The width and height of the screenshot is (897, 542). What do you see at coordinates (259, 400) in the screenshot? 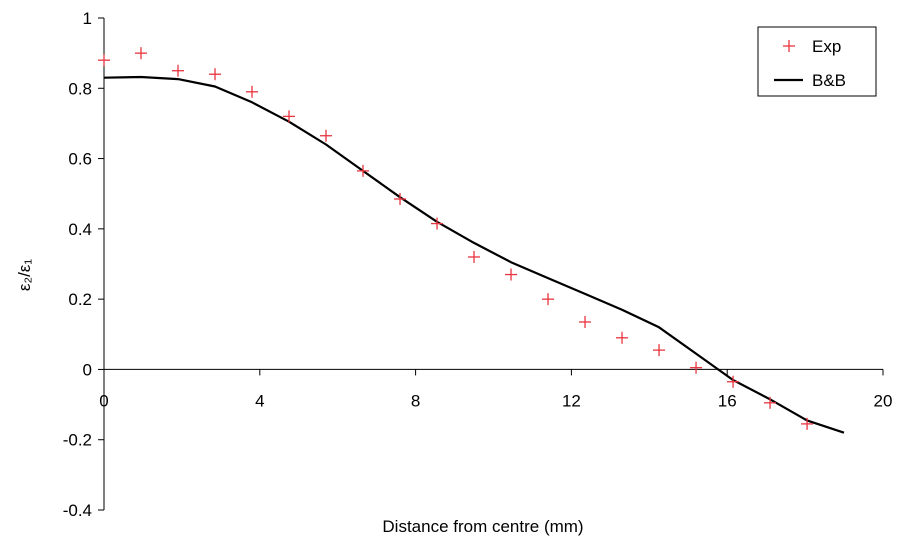
I see `x-tick-label: 4` at bounding box center [259, 400].